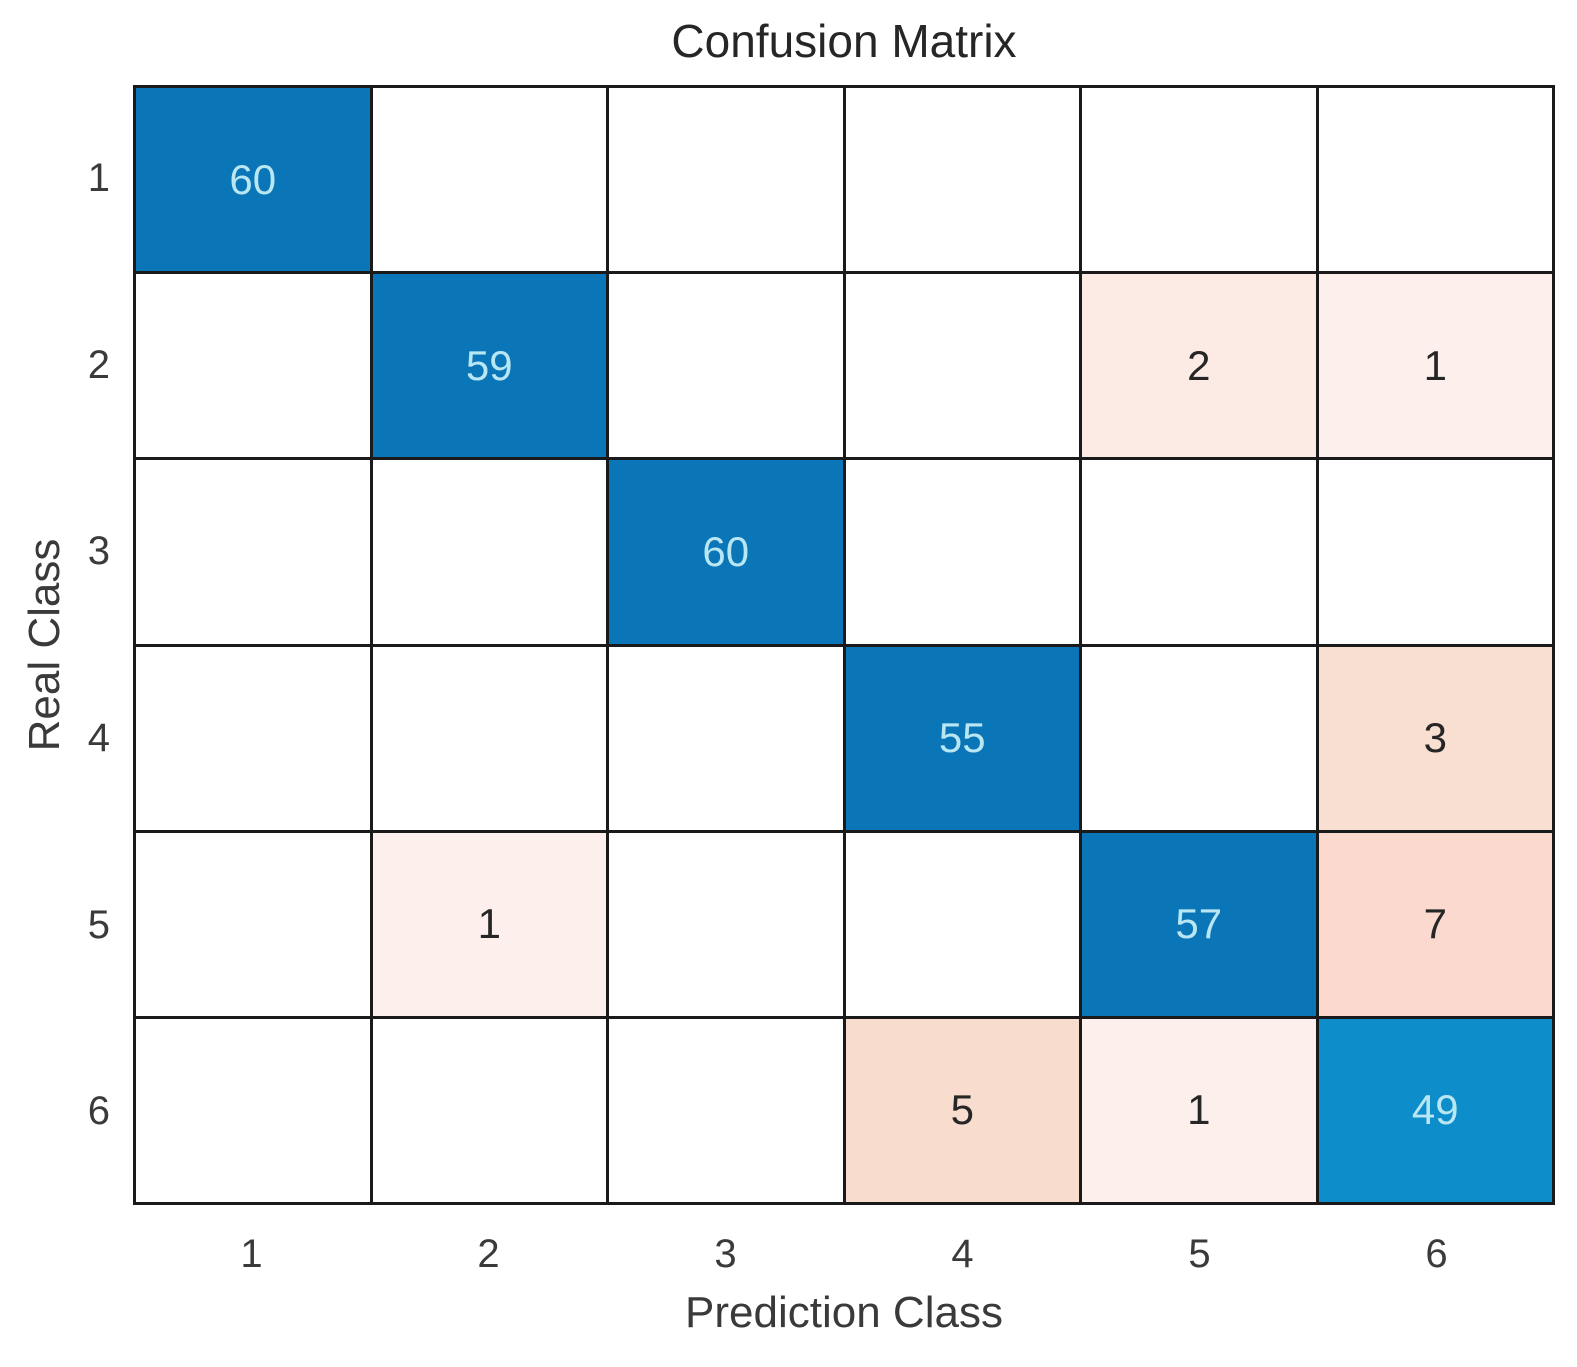  I want to click on x-tick-label-6: 6, so click(1436, 1253).